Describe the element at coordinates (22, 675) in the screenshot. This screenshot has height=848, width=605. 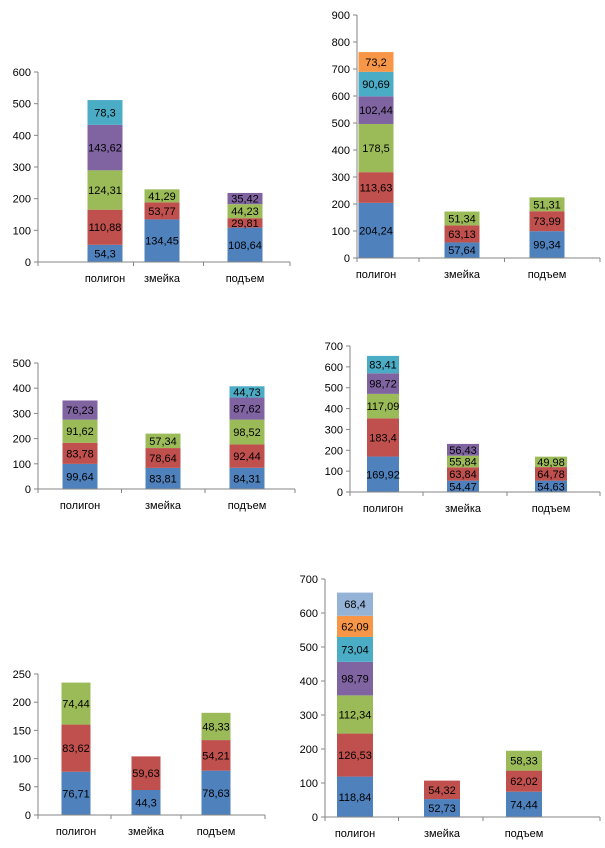
I see `y-tick-label: 250` at that location.